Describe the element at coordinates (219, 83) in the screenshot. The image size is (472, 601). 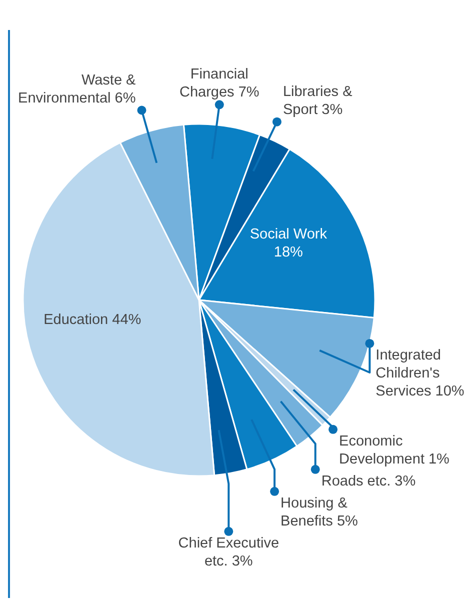
I see `slice-label: Financial Charges 7%` at that location.